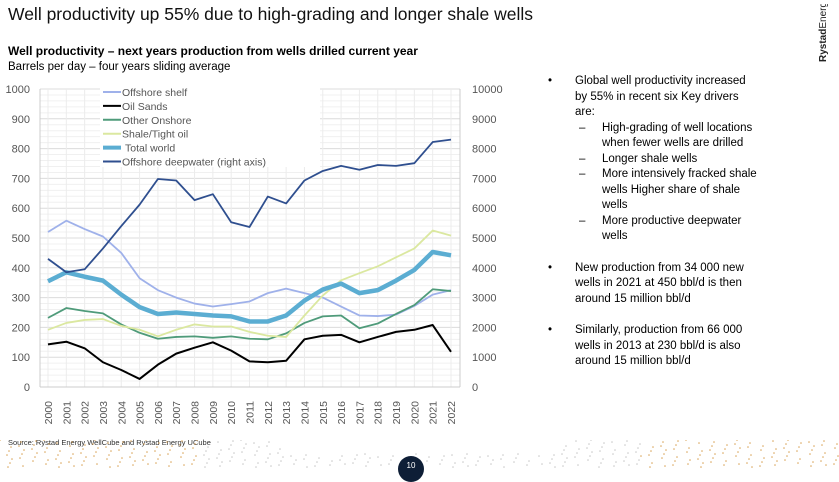 This screenshot has height=482, width=839. Describe the element at coordinates (305, 413) in the screenshot. I see `x-tick-label: 2014` at that location.